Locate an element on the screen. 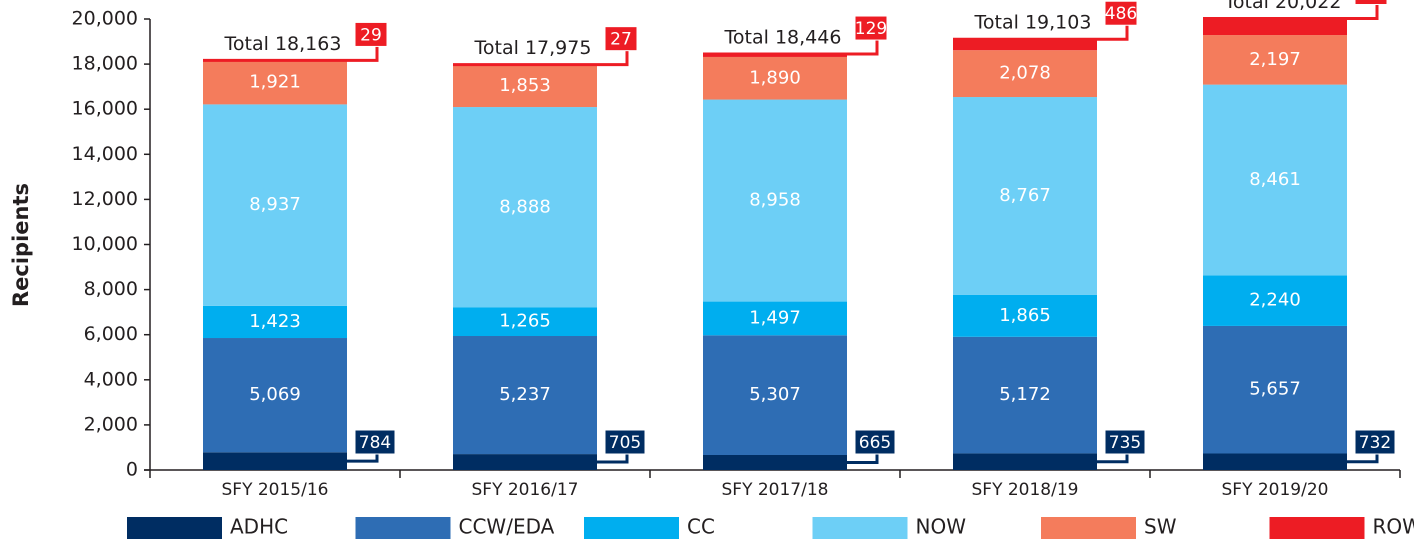 Image resolution: width=1414 pixels, height=548 pixels. data-label: 1,497 is located at coordinates (775, 317).